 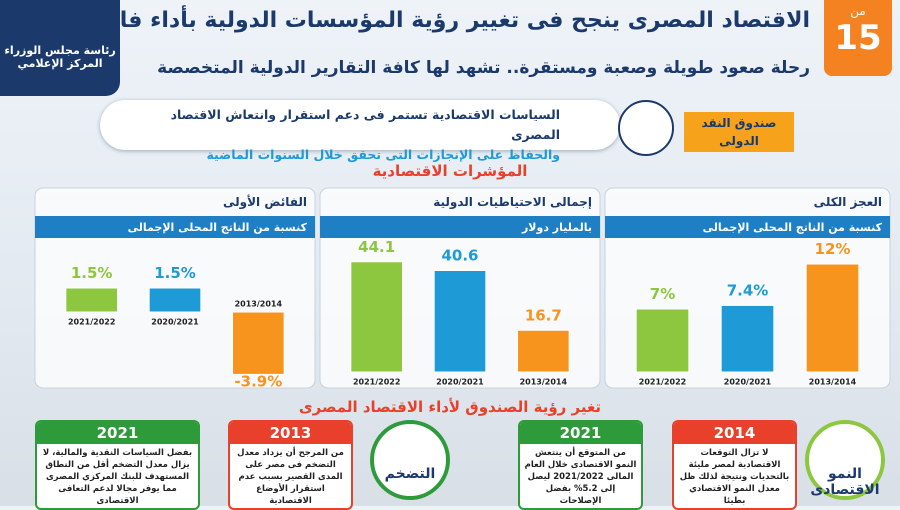 What do you see at coordinates (734, 433) in the screenshot?
I see `card-year: 2014` at bounding box center [734, 433].